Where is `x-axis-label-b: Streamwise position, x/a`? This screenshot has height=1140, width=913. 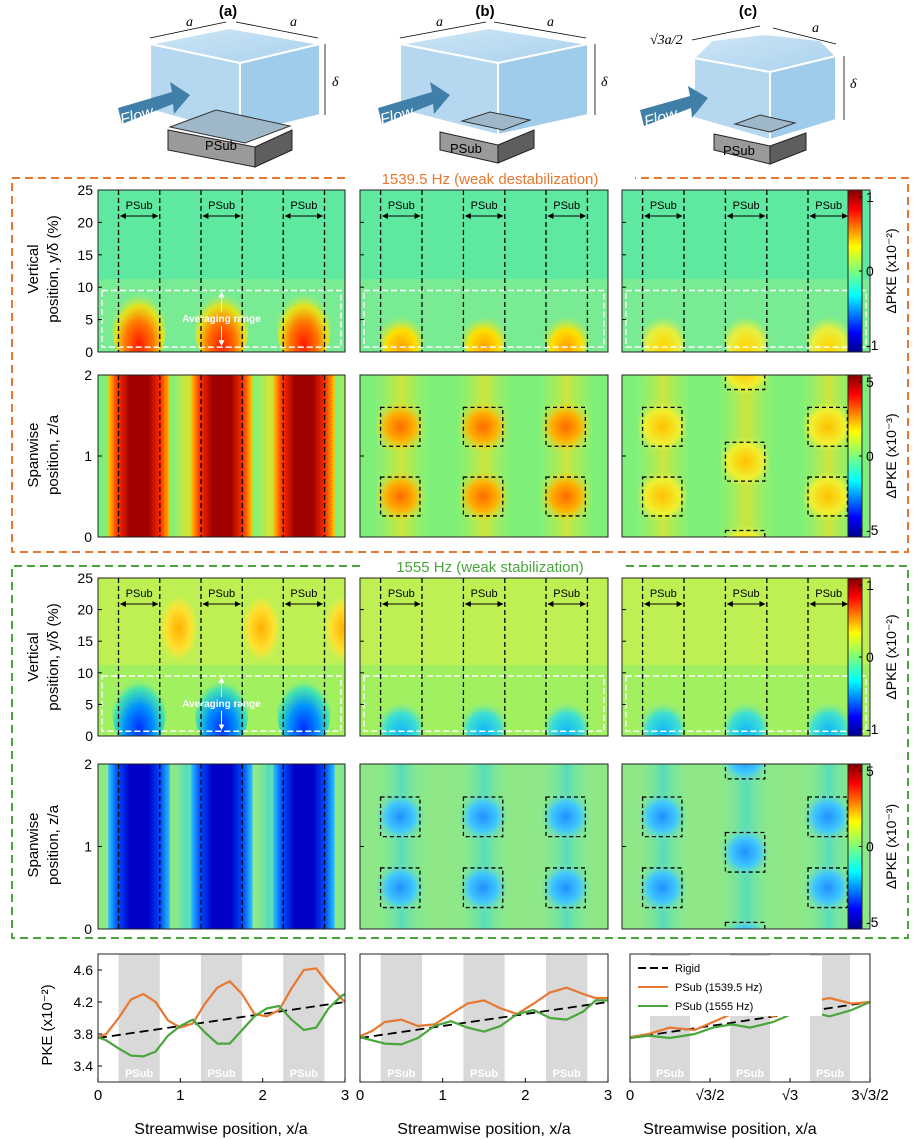
x-axis-label-b: Streamwise position, x/a is located at coordinates (484, 1129).